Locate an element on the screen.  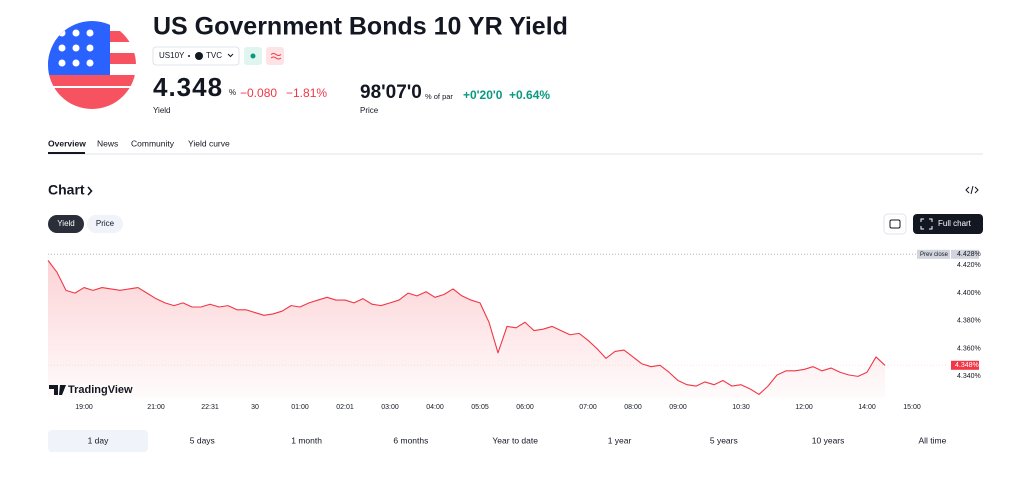
exchange-icon is located at coordinates (199, 56).